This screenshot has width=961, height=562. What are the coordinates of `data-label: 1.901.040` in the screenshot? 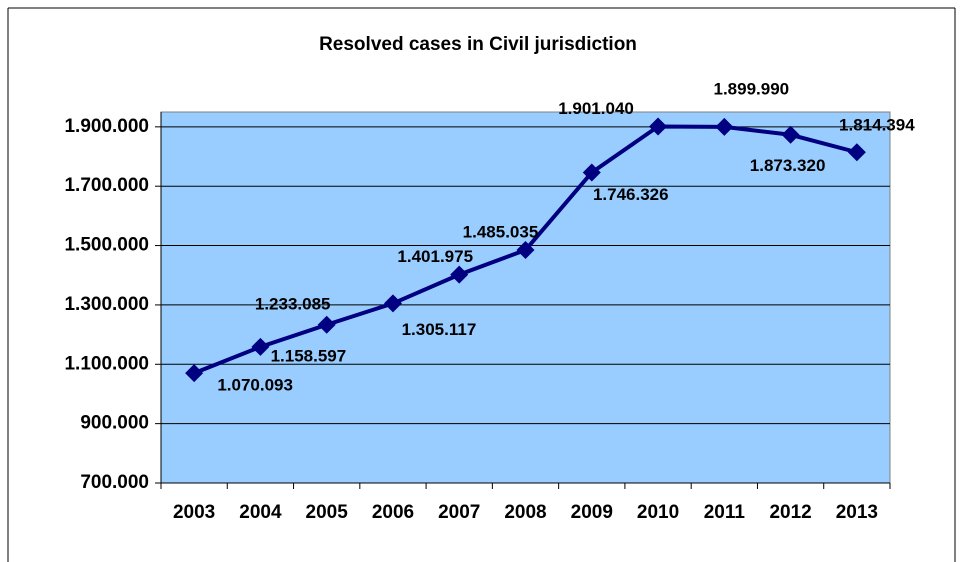 It's located at (596, 108).